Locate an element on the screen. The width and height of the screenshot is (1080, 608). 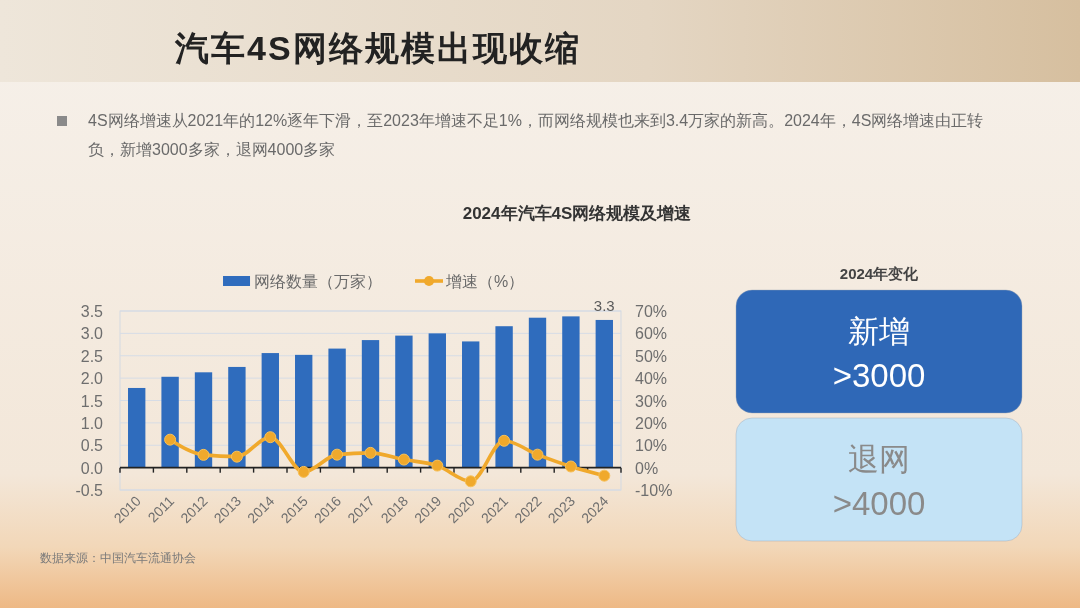
y2-tick-label: 20% is located at coordinates (651, 423).